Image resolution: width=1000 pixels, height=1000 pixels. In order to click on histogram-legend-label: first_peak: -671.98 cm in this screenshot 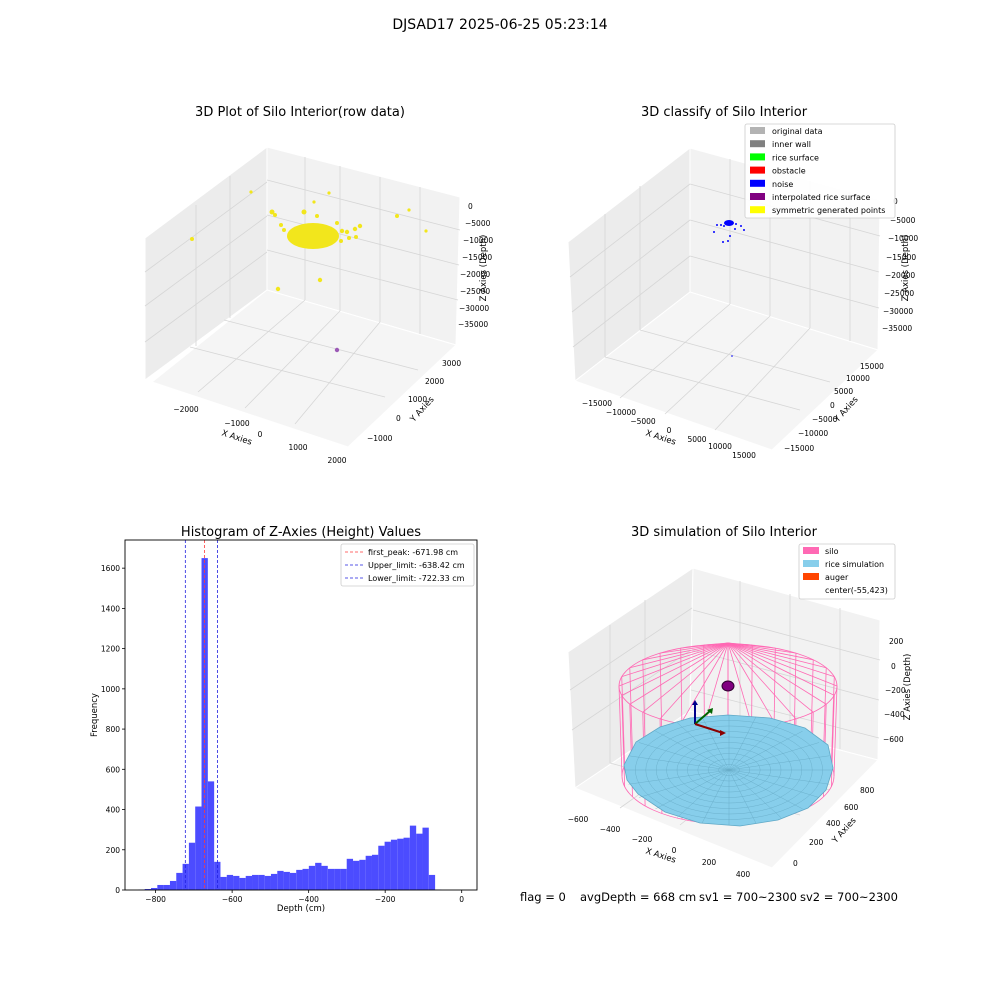, I will do `click(413, 552)`.